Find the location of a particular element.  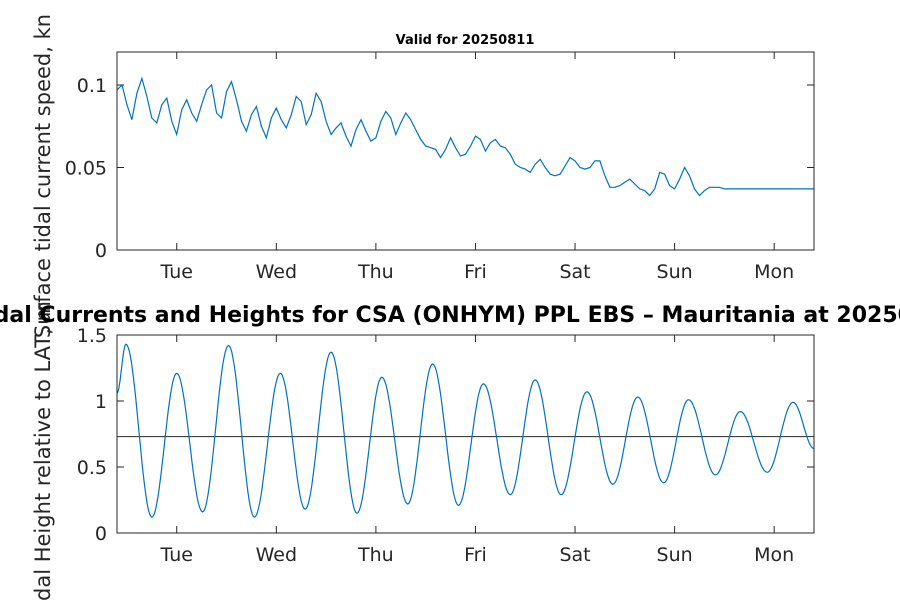

bottom-x-tick-label: Thu is located at coordinates (375, 555).